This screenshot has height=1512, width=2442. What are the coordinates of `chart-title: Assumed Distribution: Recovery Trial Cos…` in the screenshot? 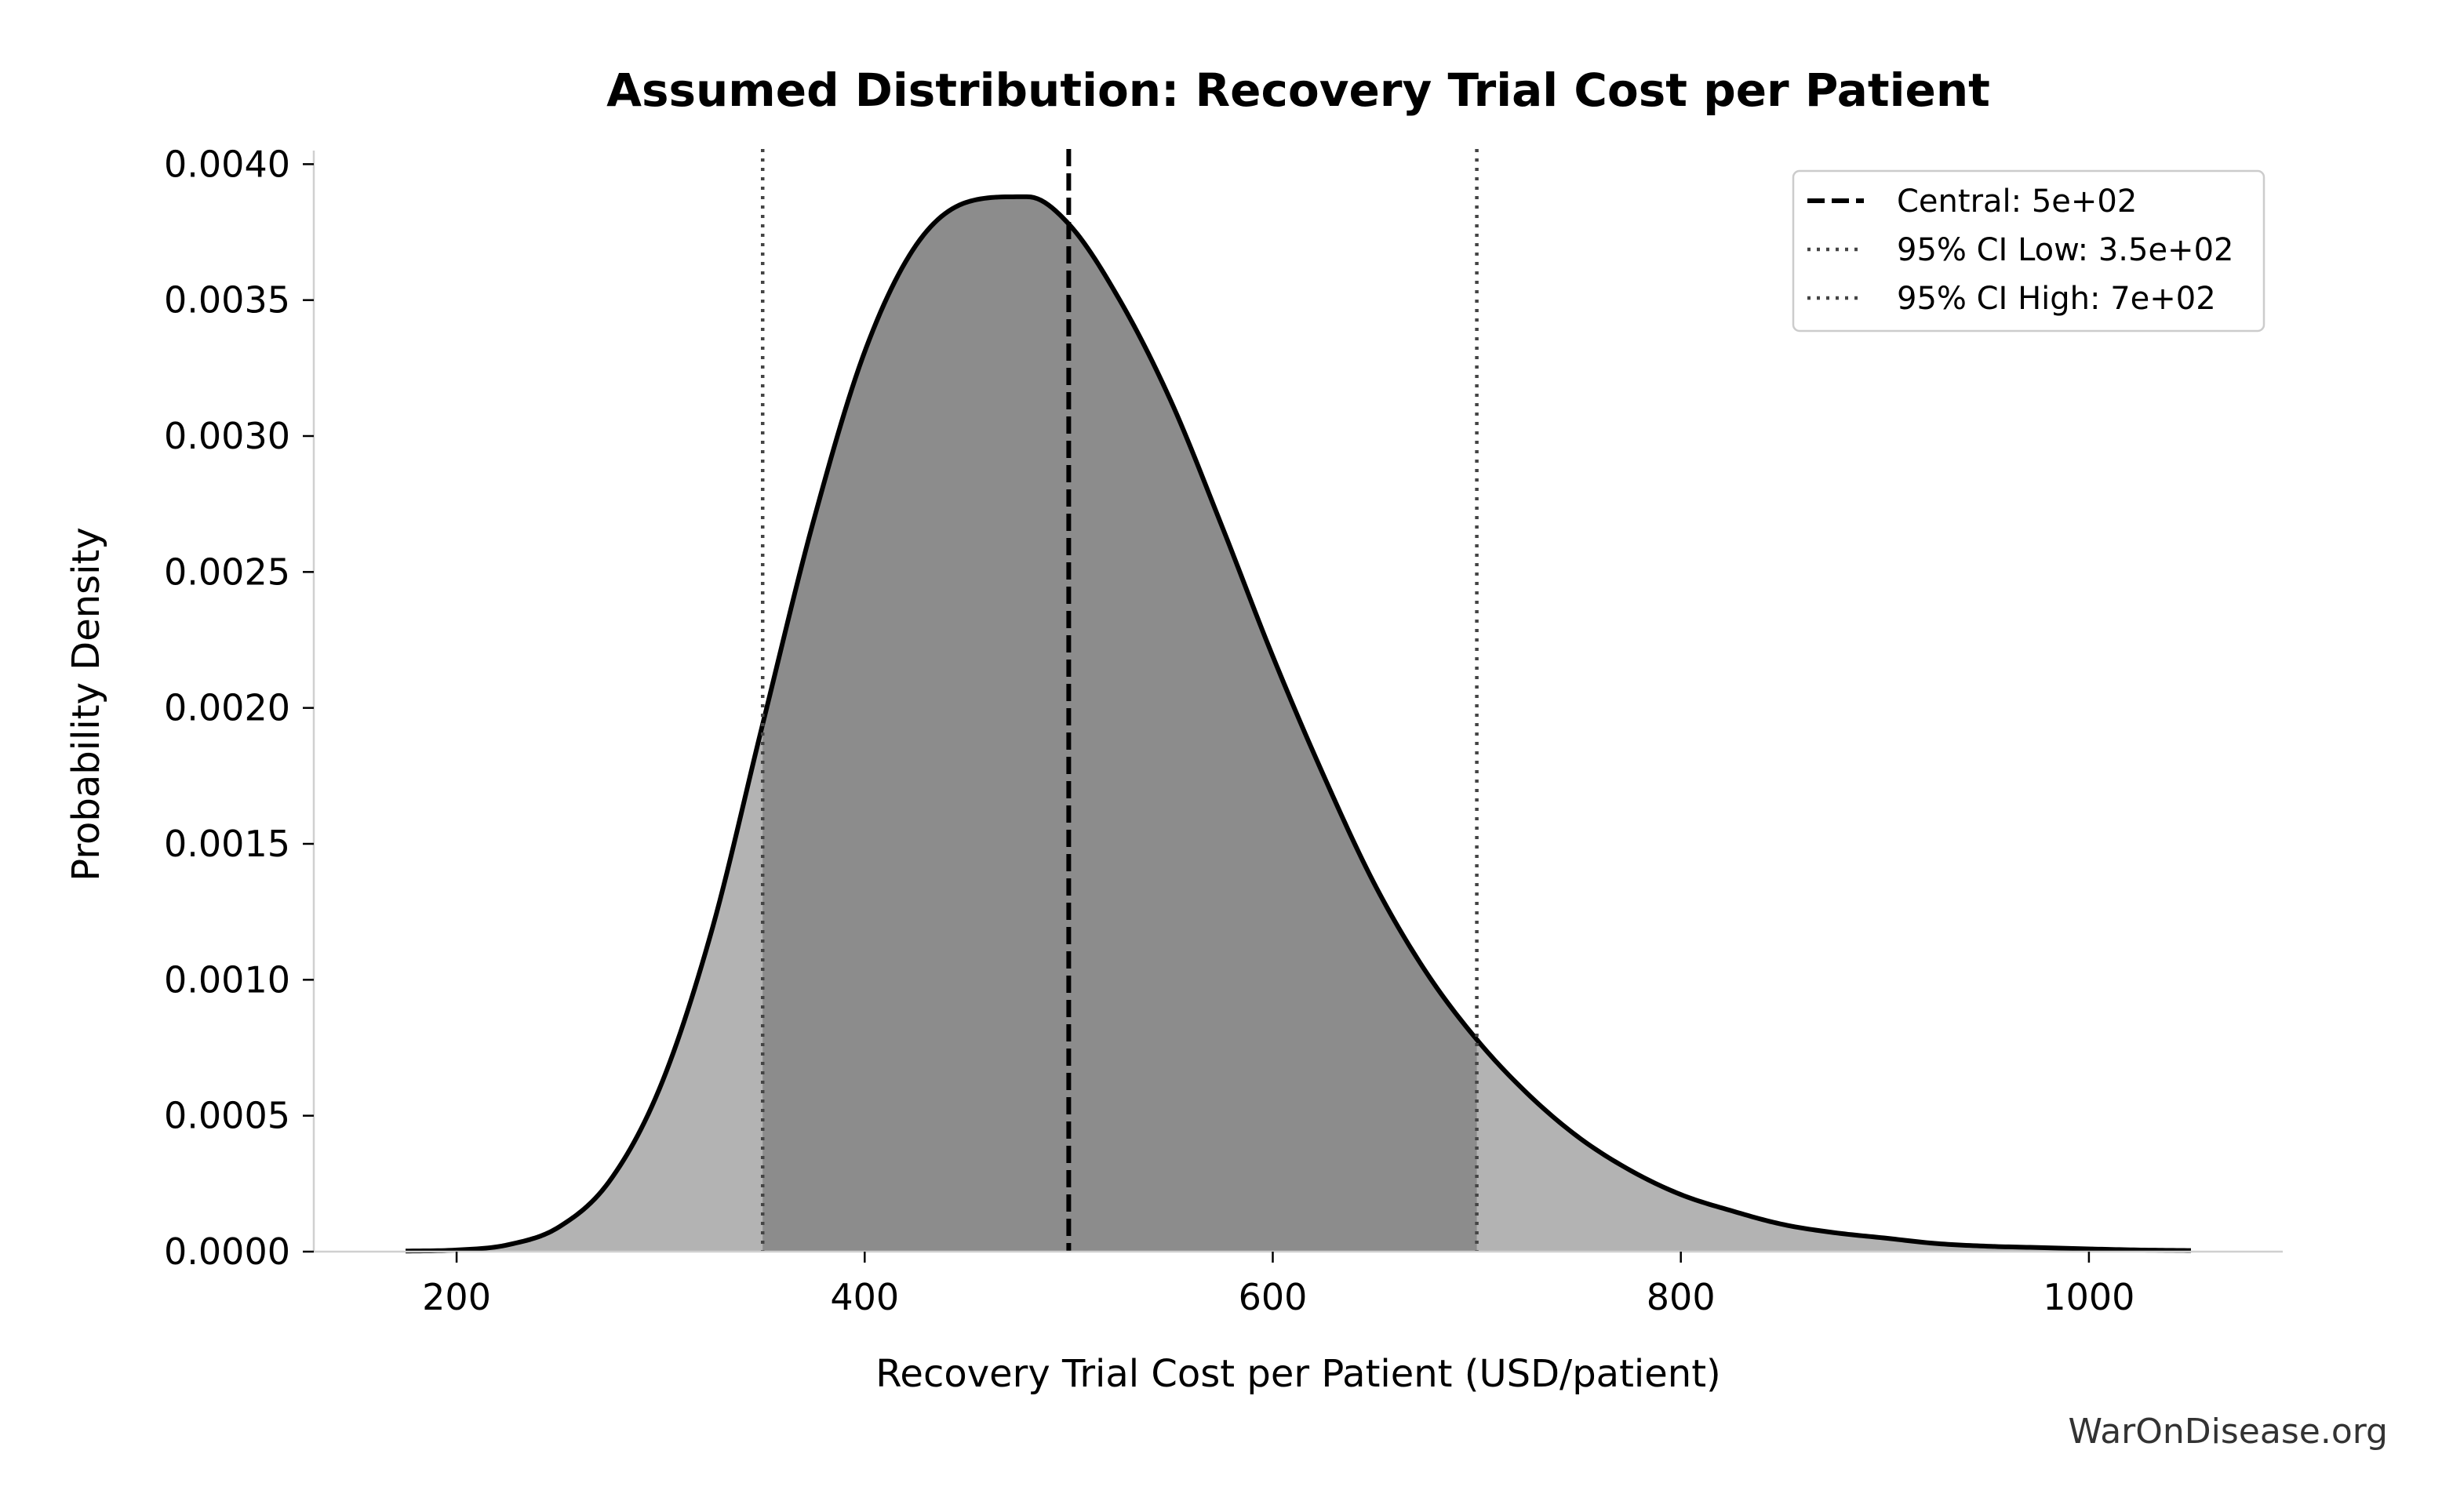 It's located at (1298, 90).